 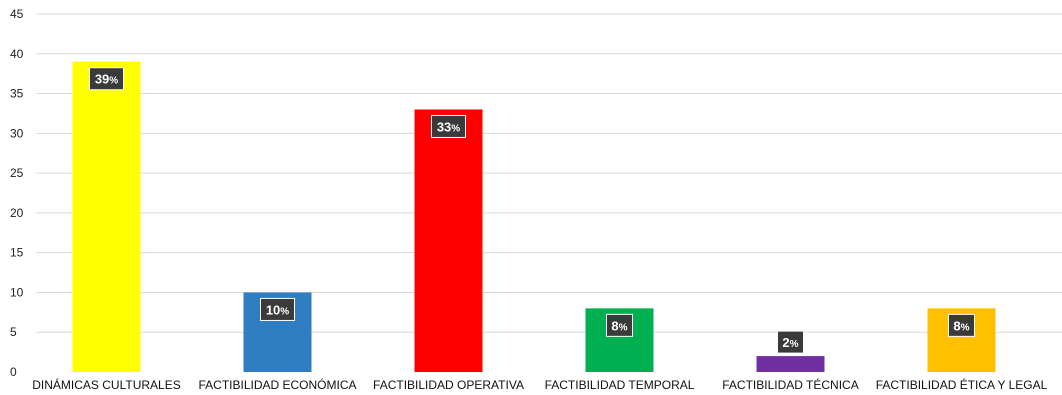 What do you see at coordinates (17, 173) in the screenshot?
I see `y-tick-label: 25` at bounding box center [17, 173].